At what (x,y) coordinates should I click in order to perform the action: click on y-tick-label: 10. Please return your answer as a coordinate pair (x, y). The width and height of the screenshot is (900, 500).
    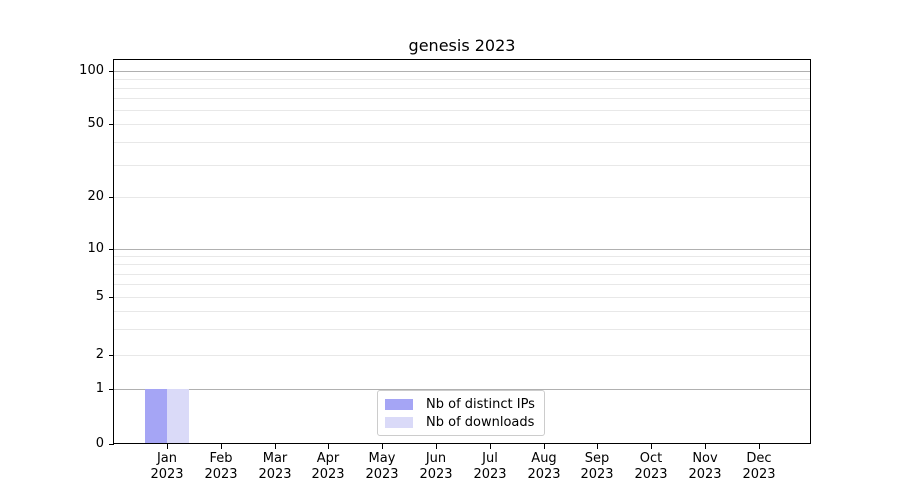
    Looking at the image, I should click on (95, 248).